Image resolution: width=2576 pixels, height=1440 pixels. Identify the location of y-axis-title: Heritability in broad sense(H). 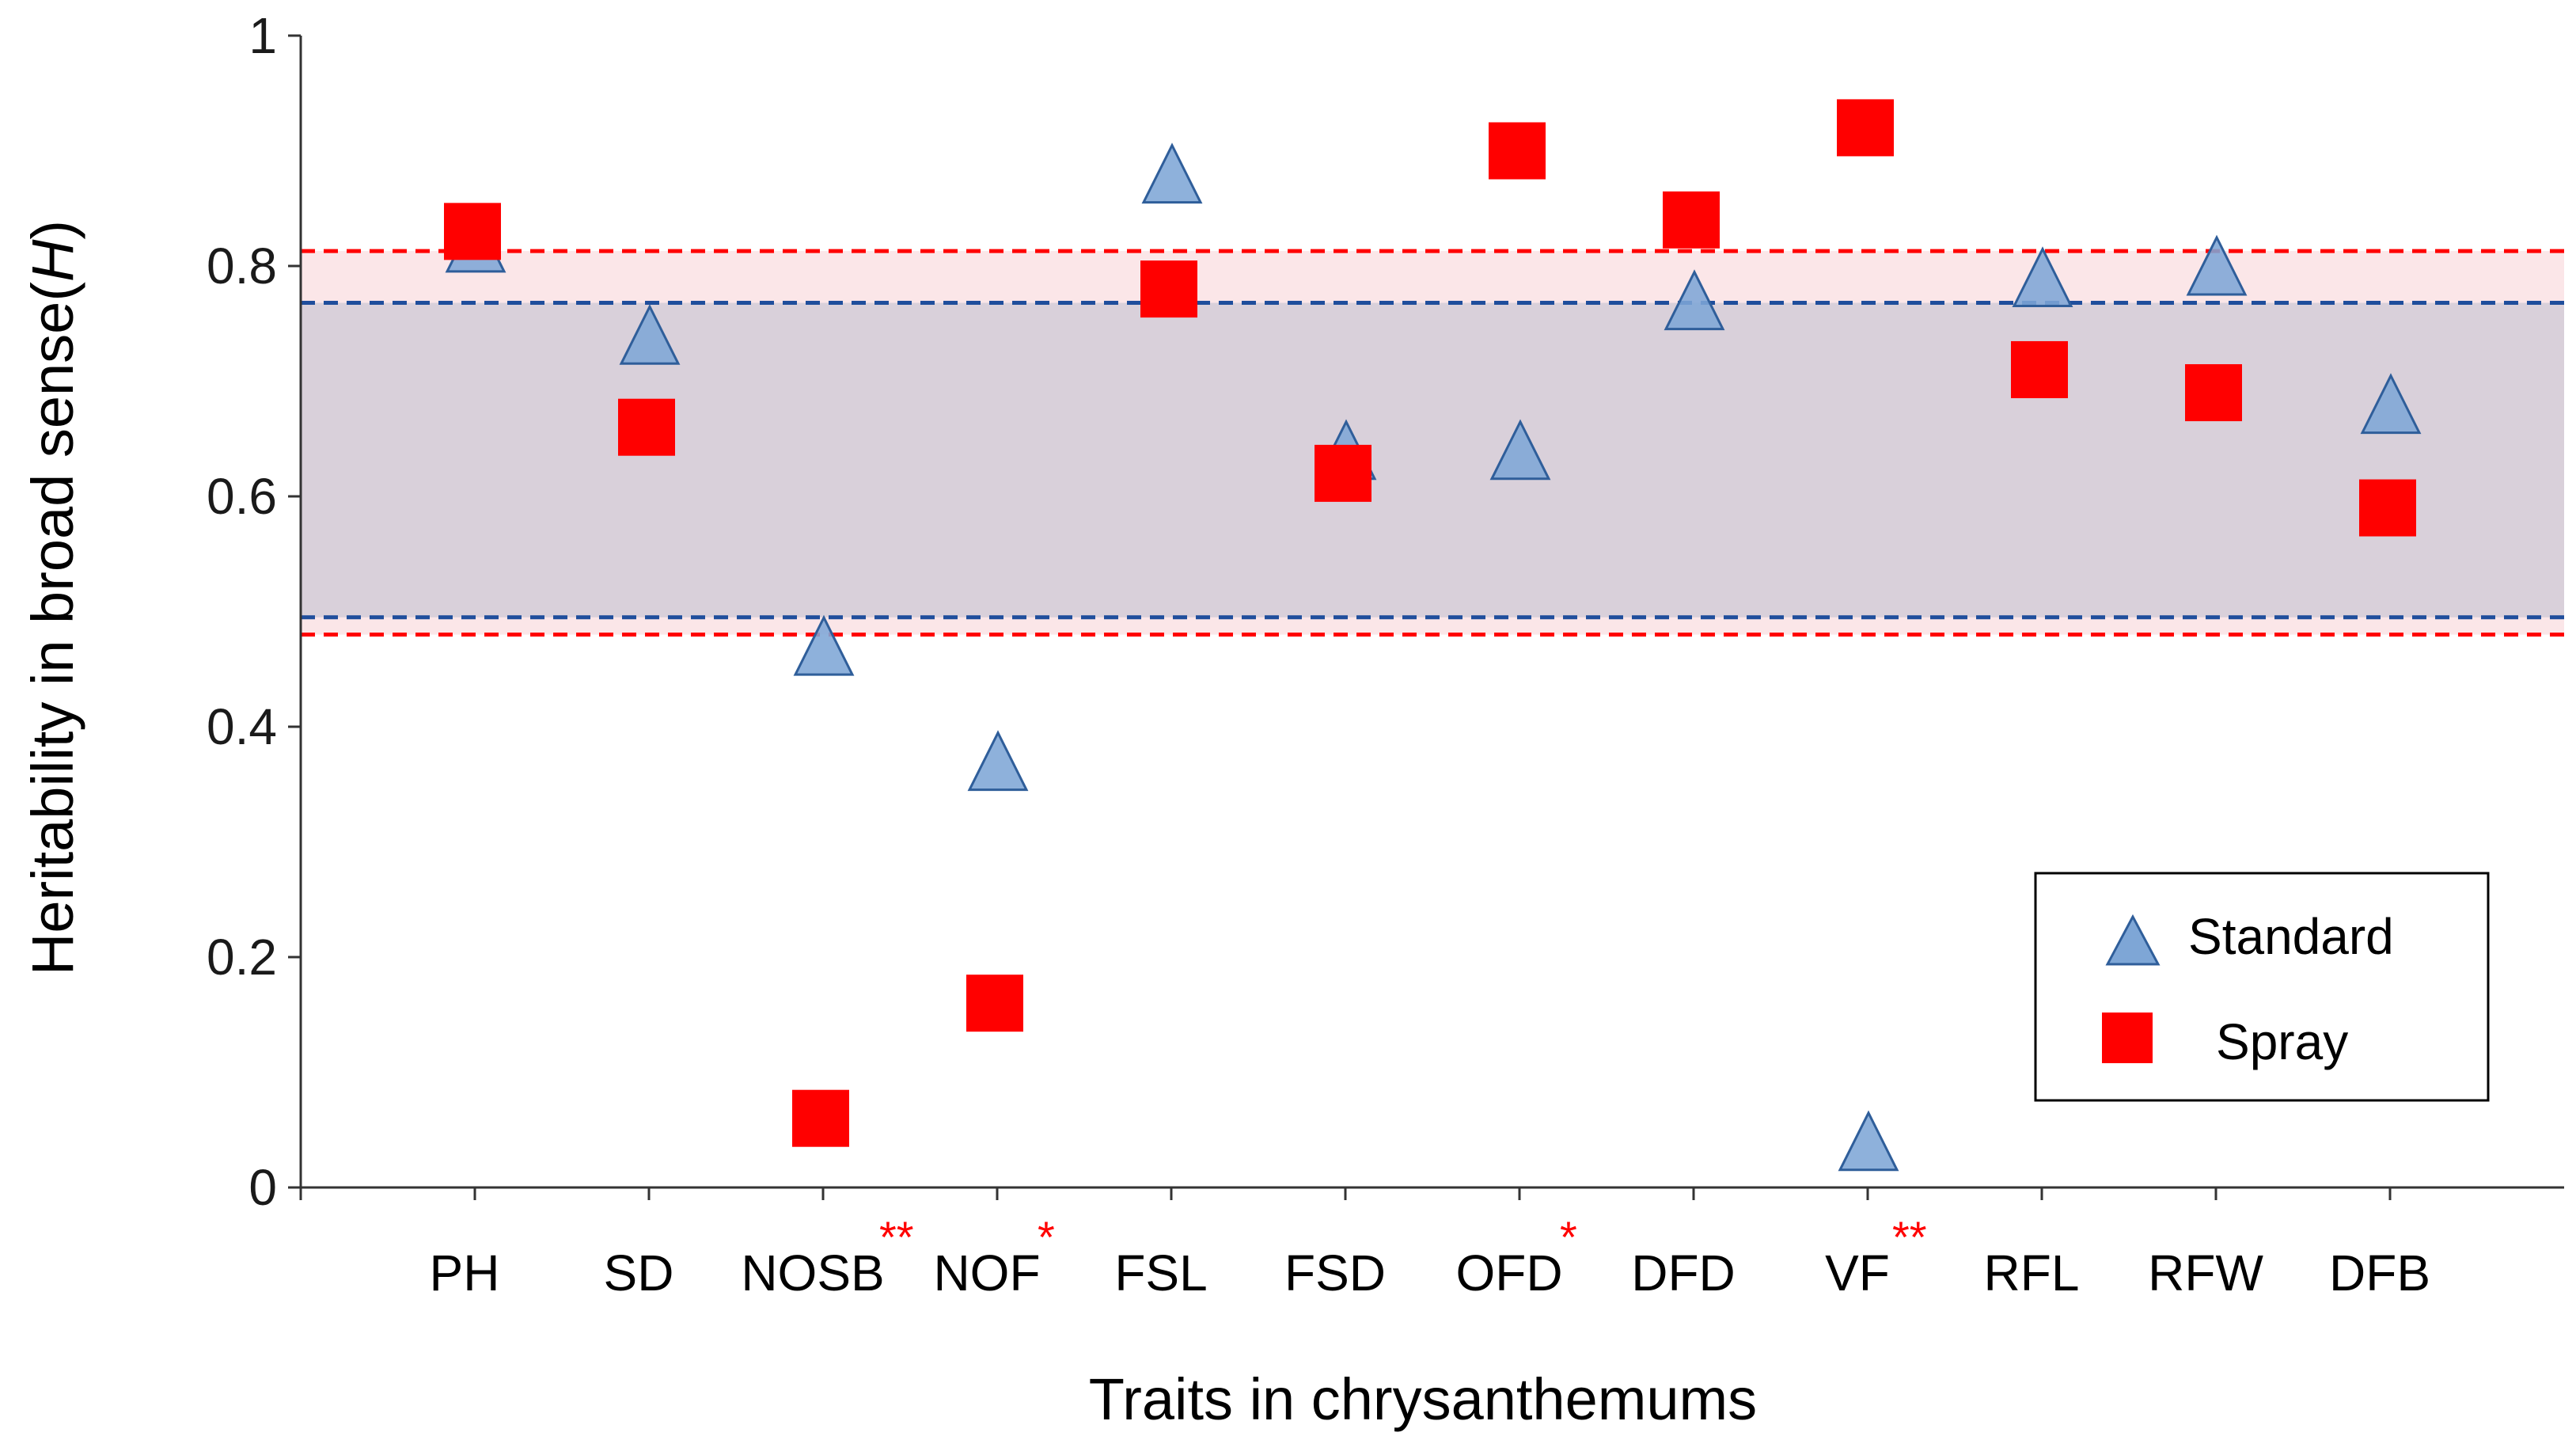
(52, 597).